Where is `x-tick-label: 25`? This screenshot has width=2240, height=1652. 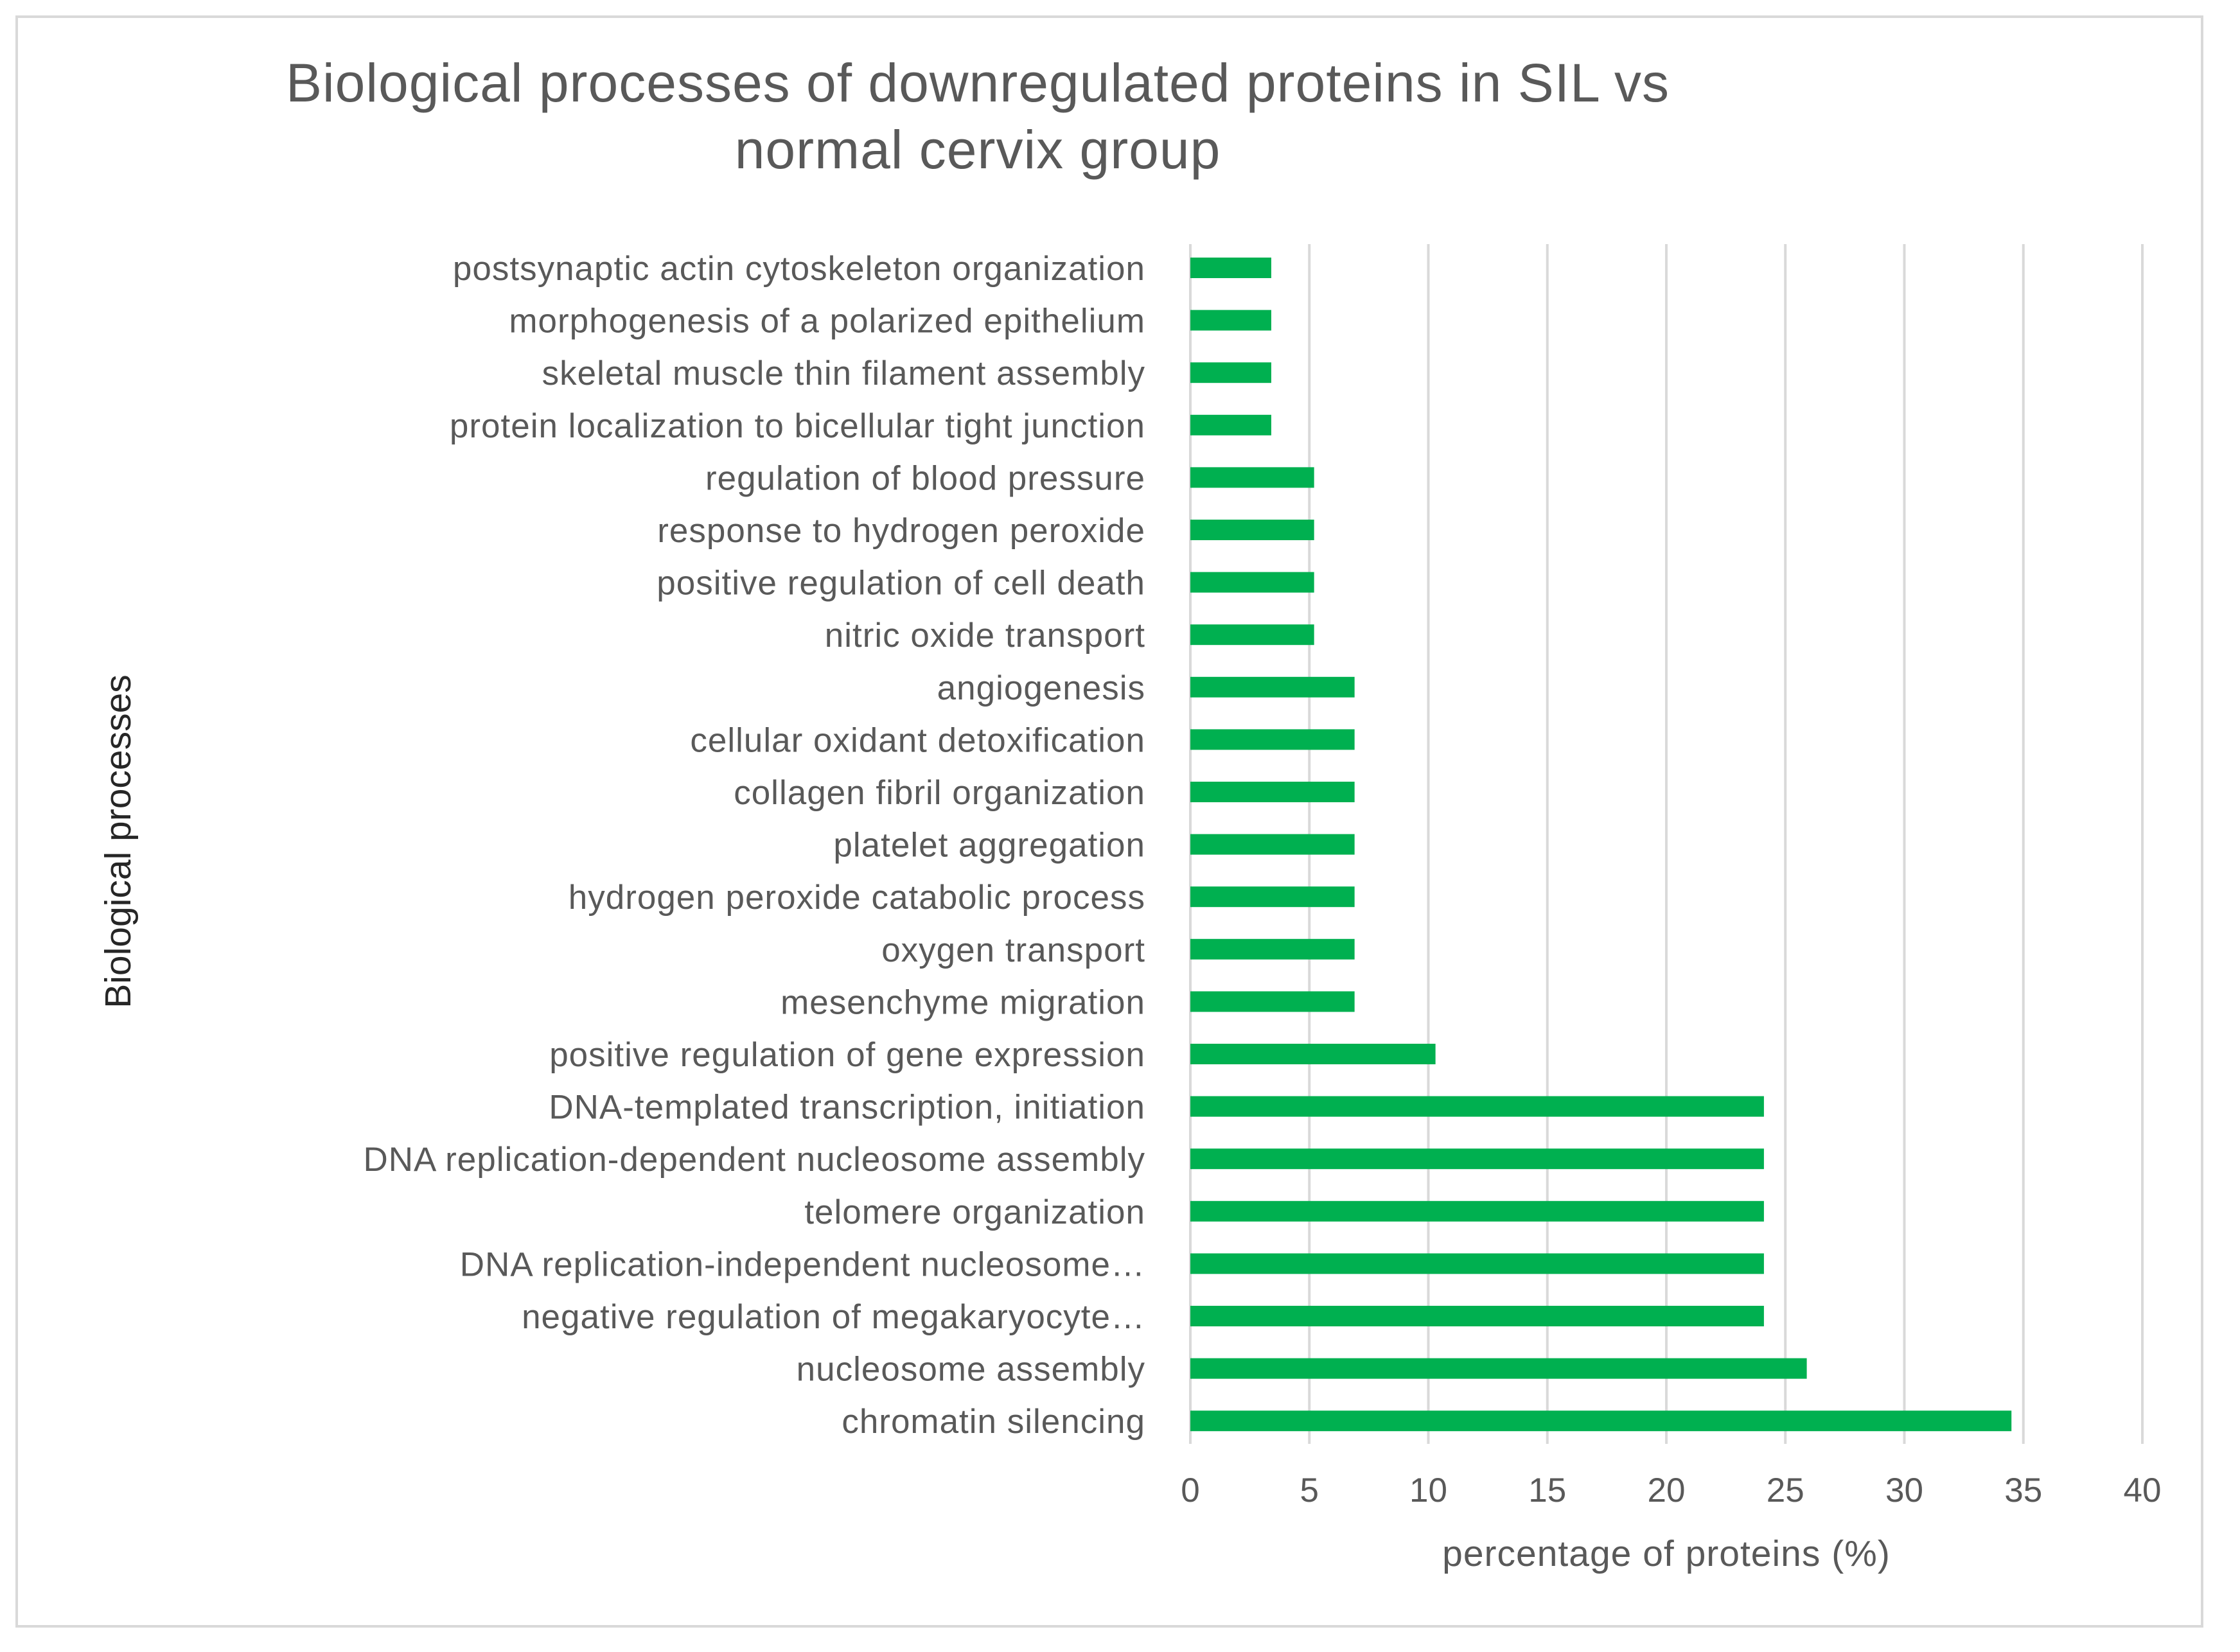
x-tick-label: 25 is located at coordinates (1785, 1490).